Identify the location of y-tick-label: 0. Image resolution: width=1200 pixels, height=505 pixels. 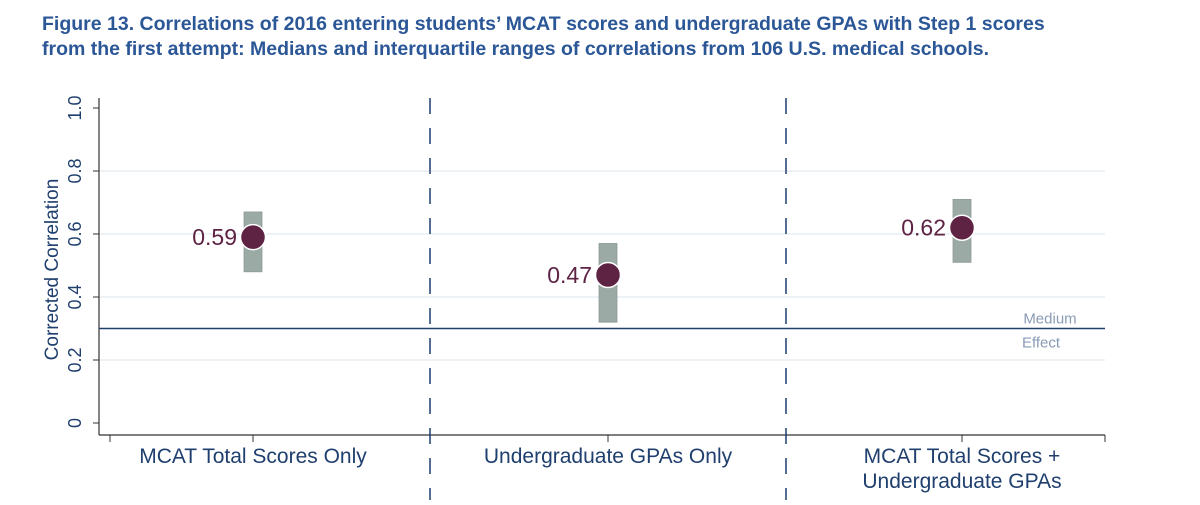
(75, 423).